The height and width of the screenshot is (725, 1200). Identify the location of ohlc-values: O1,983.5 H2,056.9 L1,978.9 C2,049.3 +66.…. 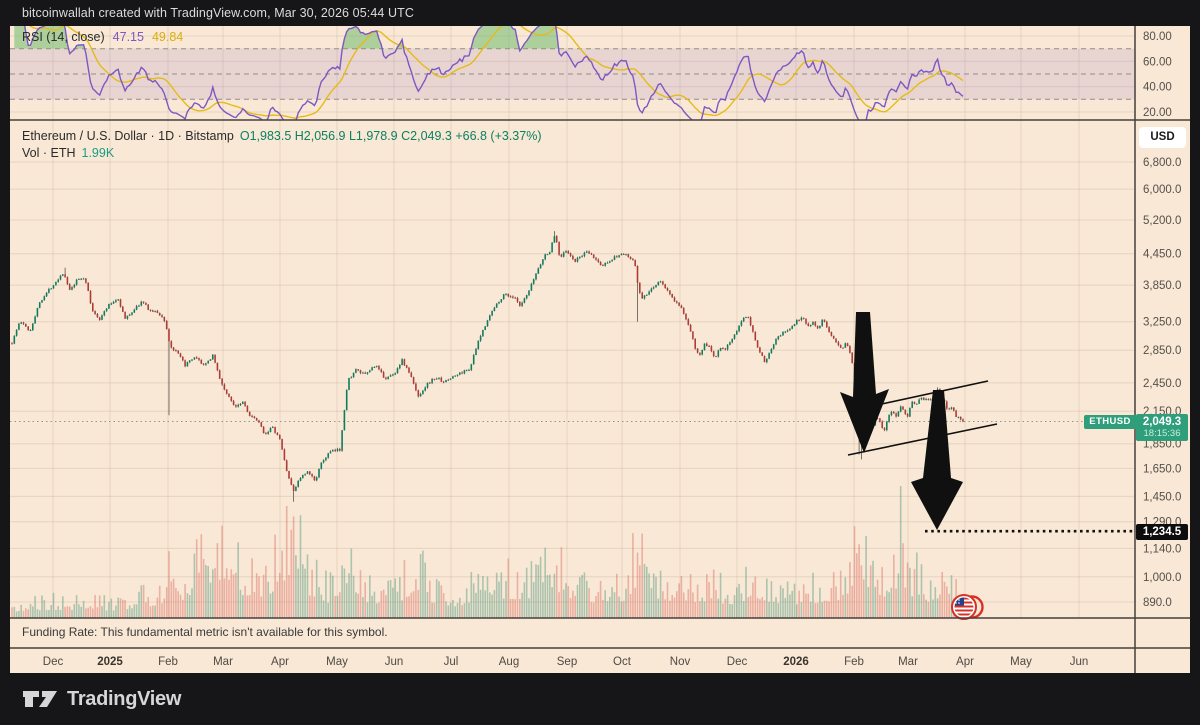
(390, 136).